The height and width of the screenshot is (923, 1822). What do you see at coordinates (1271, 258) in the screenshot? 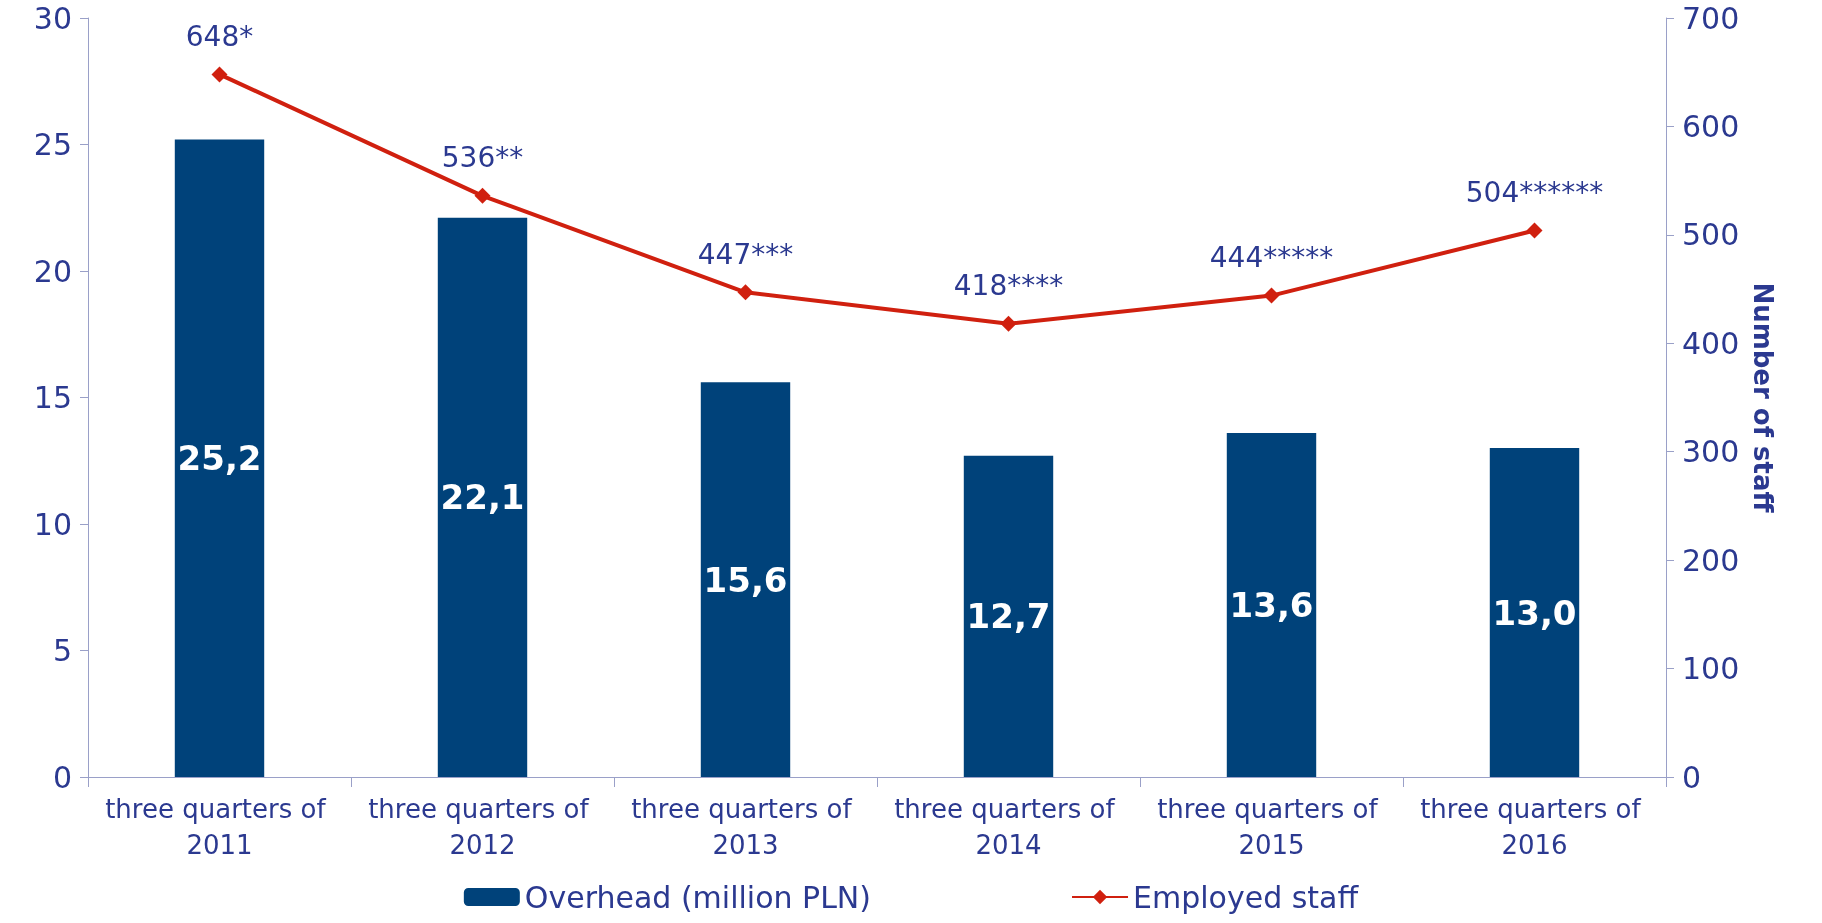
I see `data-label: 444*****` at bounding box center [1271, 258].